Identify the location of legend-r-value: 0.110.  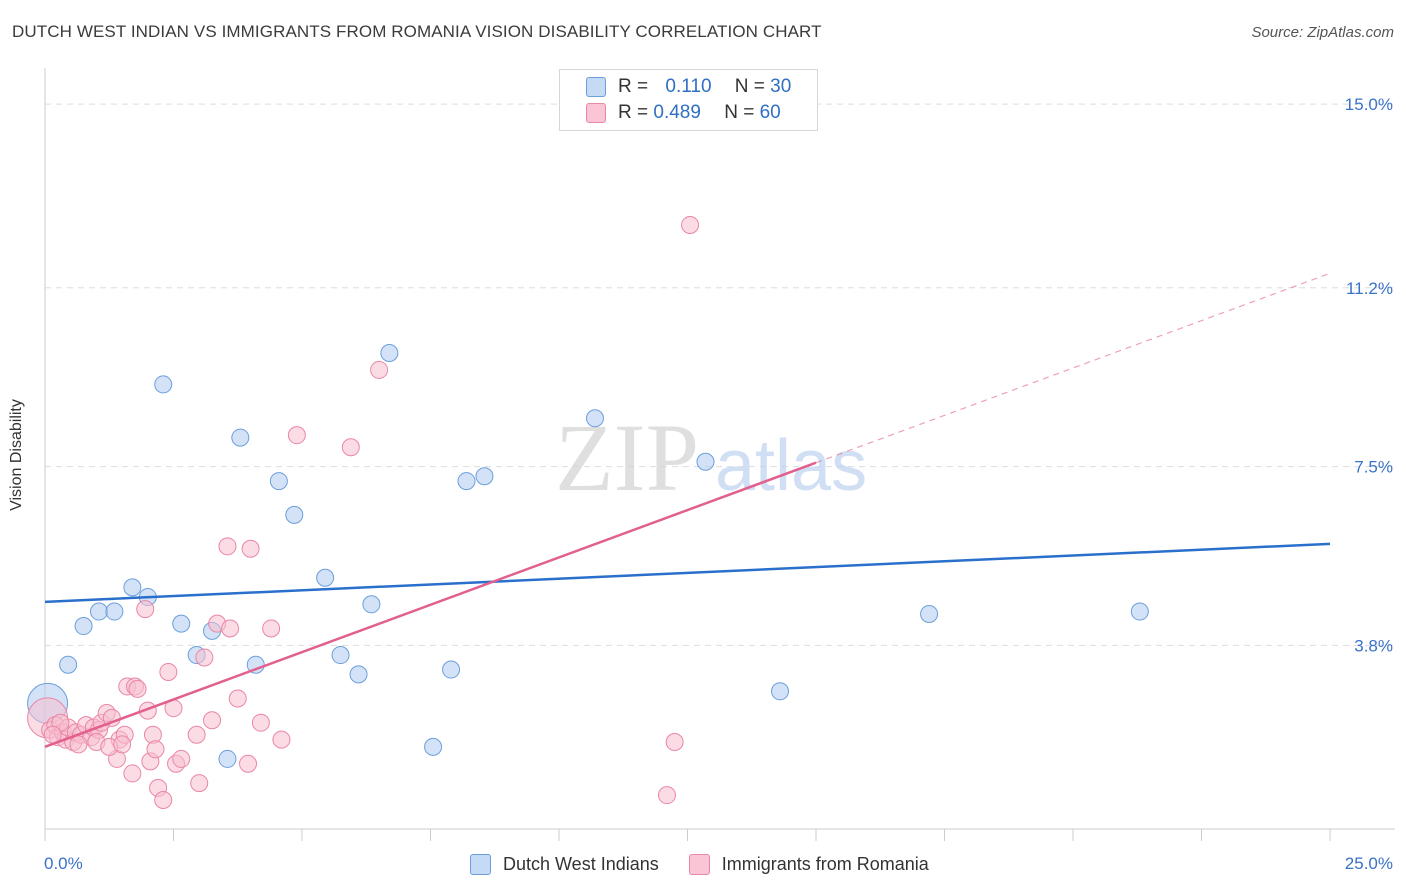
(688, 86).